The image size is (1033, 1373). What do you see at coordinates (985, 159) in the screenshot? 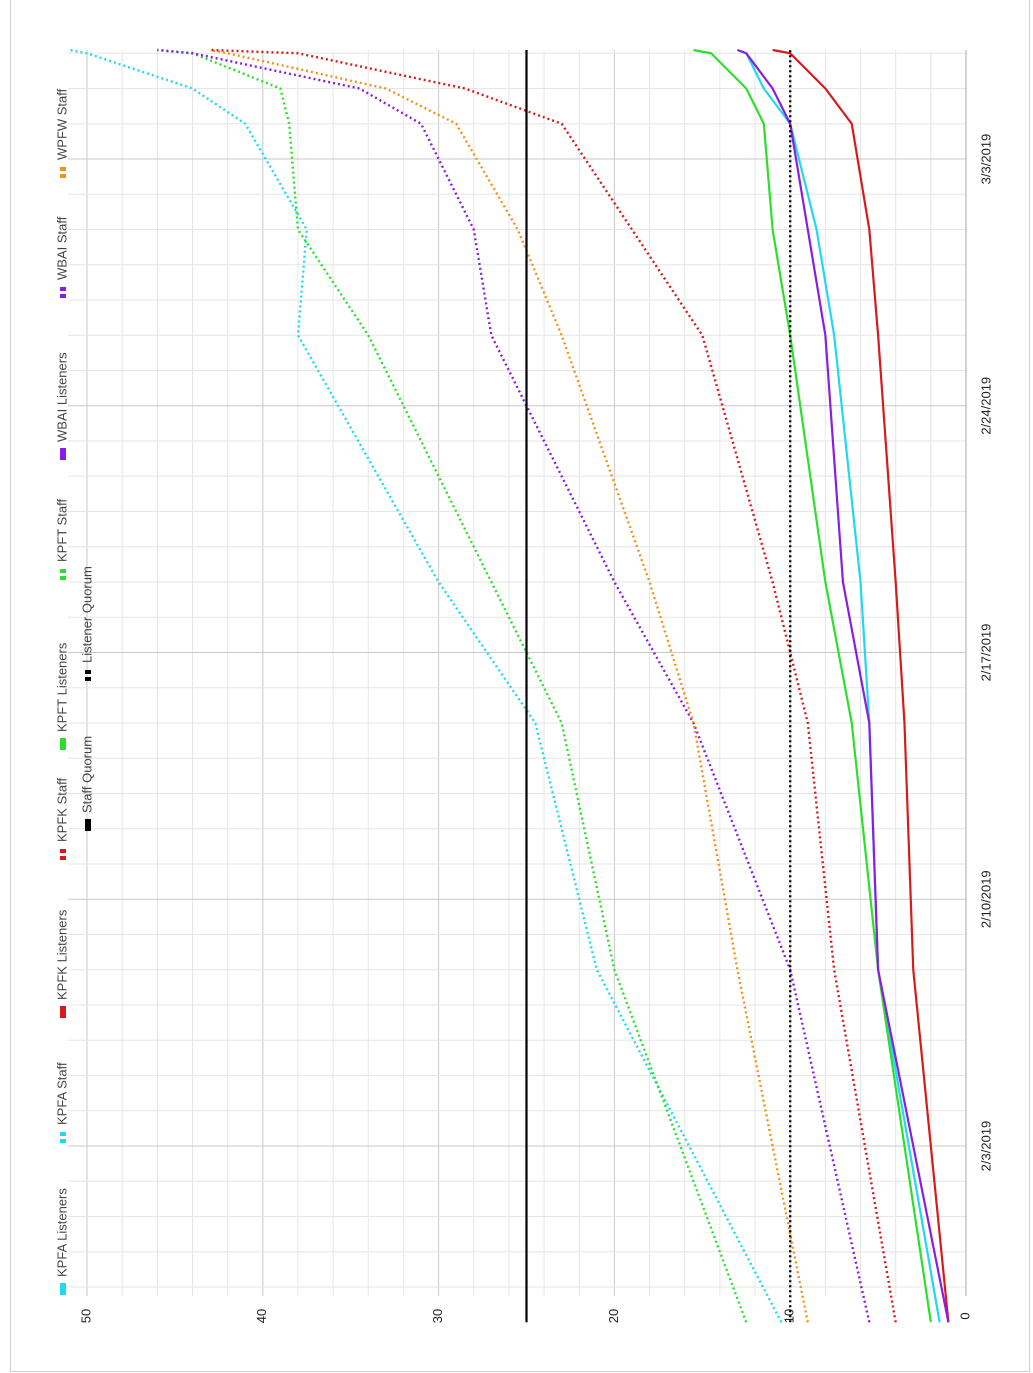
I see `x-tick-label: 3/3/2019` at bounding box center [985, 159].